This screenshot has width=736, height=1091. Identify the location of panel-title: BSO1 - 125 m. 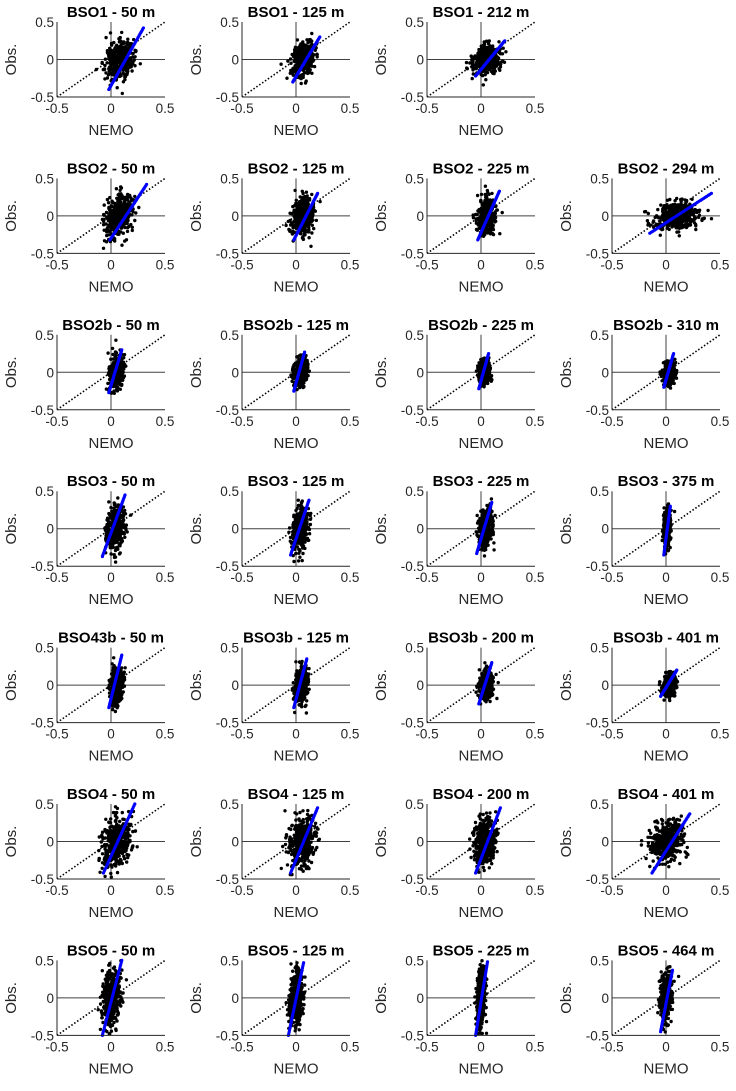
(296, 12).